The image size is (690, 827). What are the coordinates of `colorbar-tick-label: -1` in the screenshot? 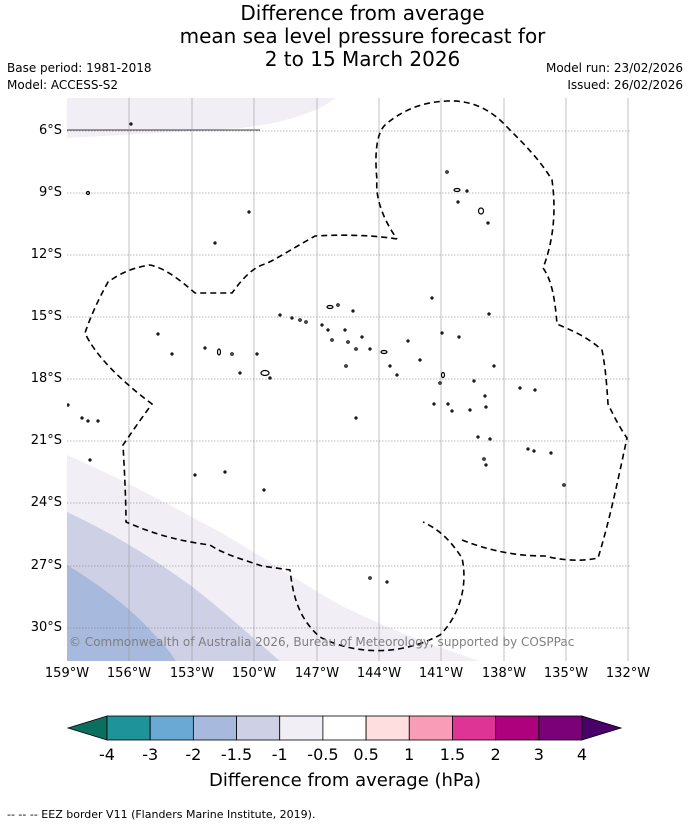 It's located at (279, 754).